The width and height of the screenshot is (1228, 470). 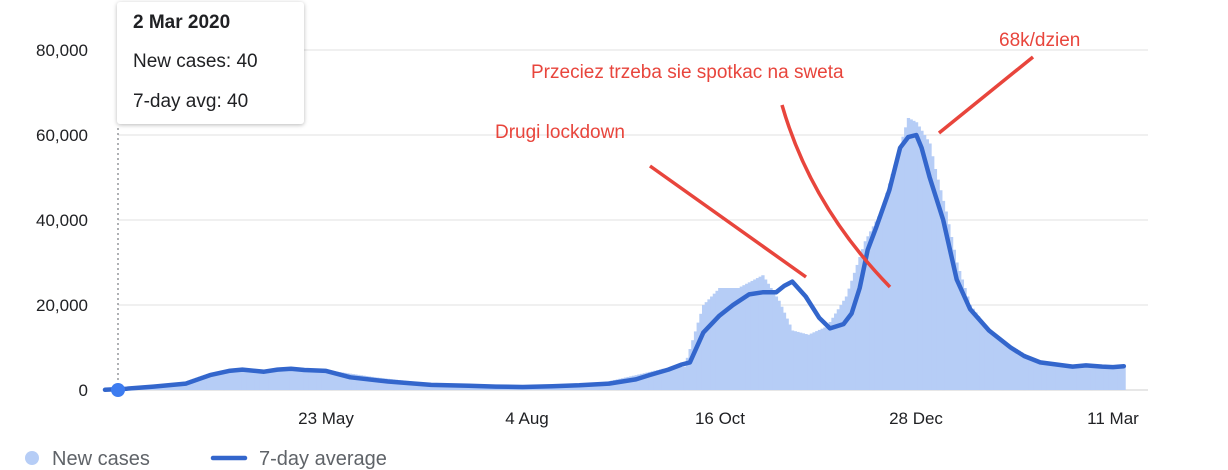 What do you see at coordinates (527, 418) in the screenshot?
I see `x-tick-label: 4 Aug` at bounding box center [527, 418].